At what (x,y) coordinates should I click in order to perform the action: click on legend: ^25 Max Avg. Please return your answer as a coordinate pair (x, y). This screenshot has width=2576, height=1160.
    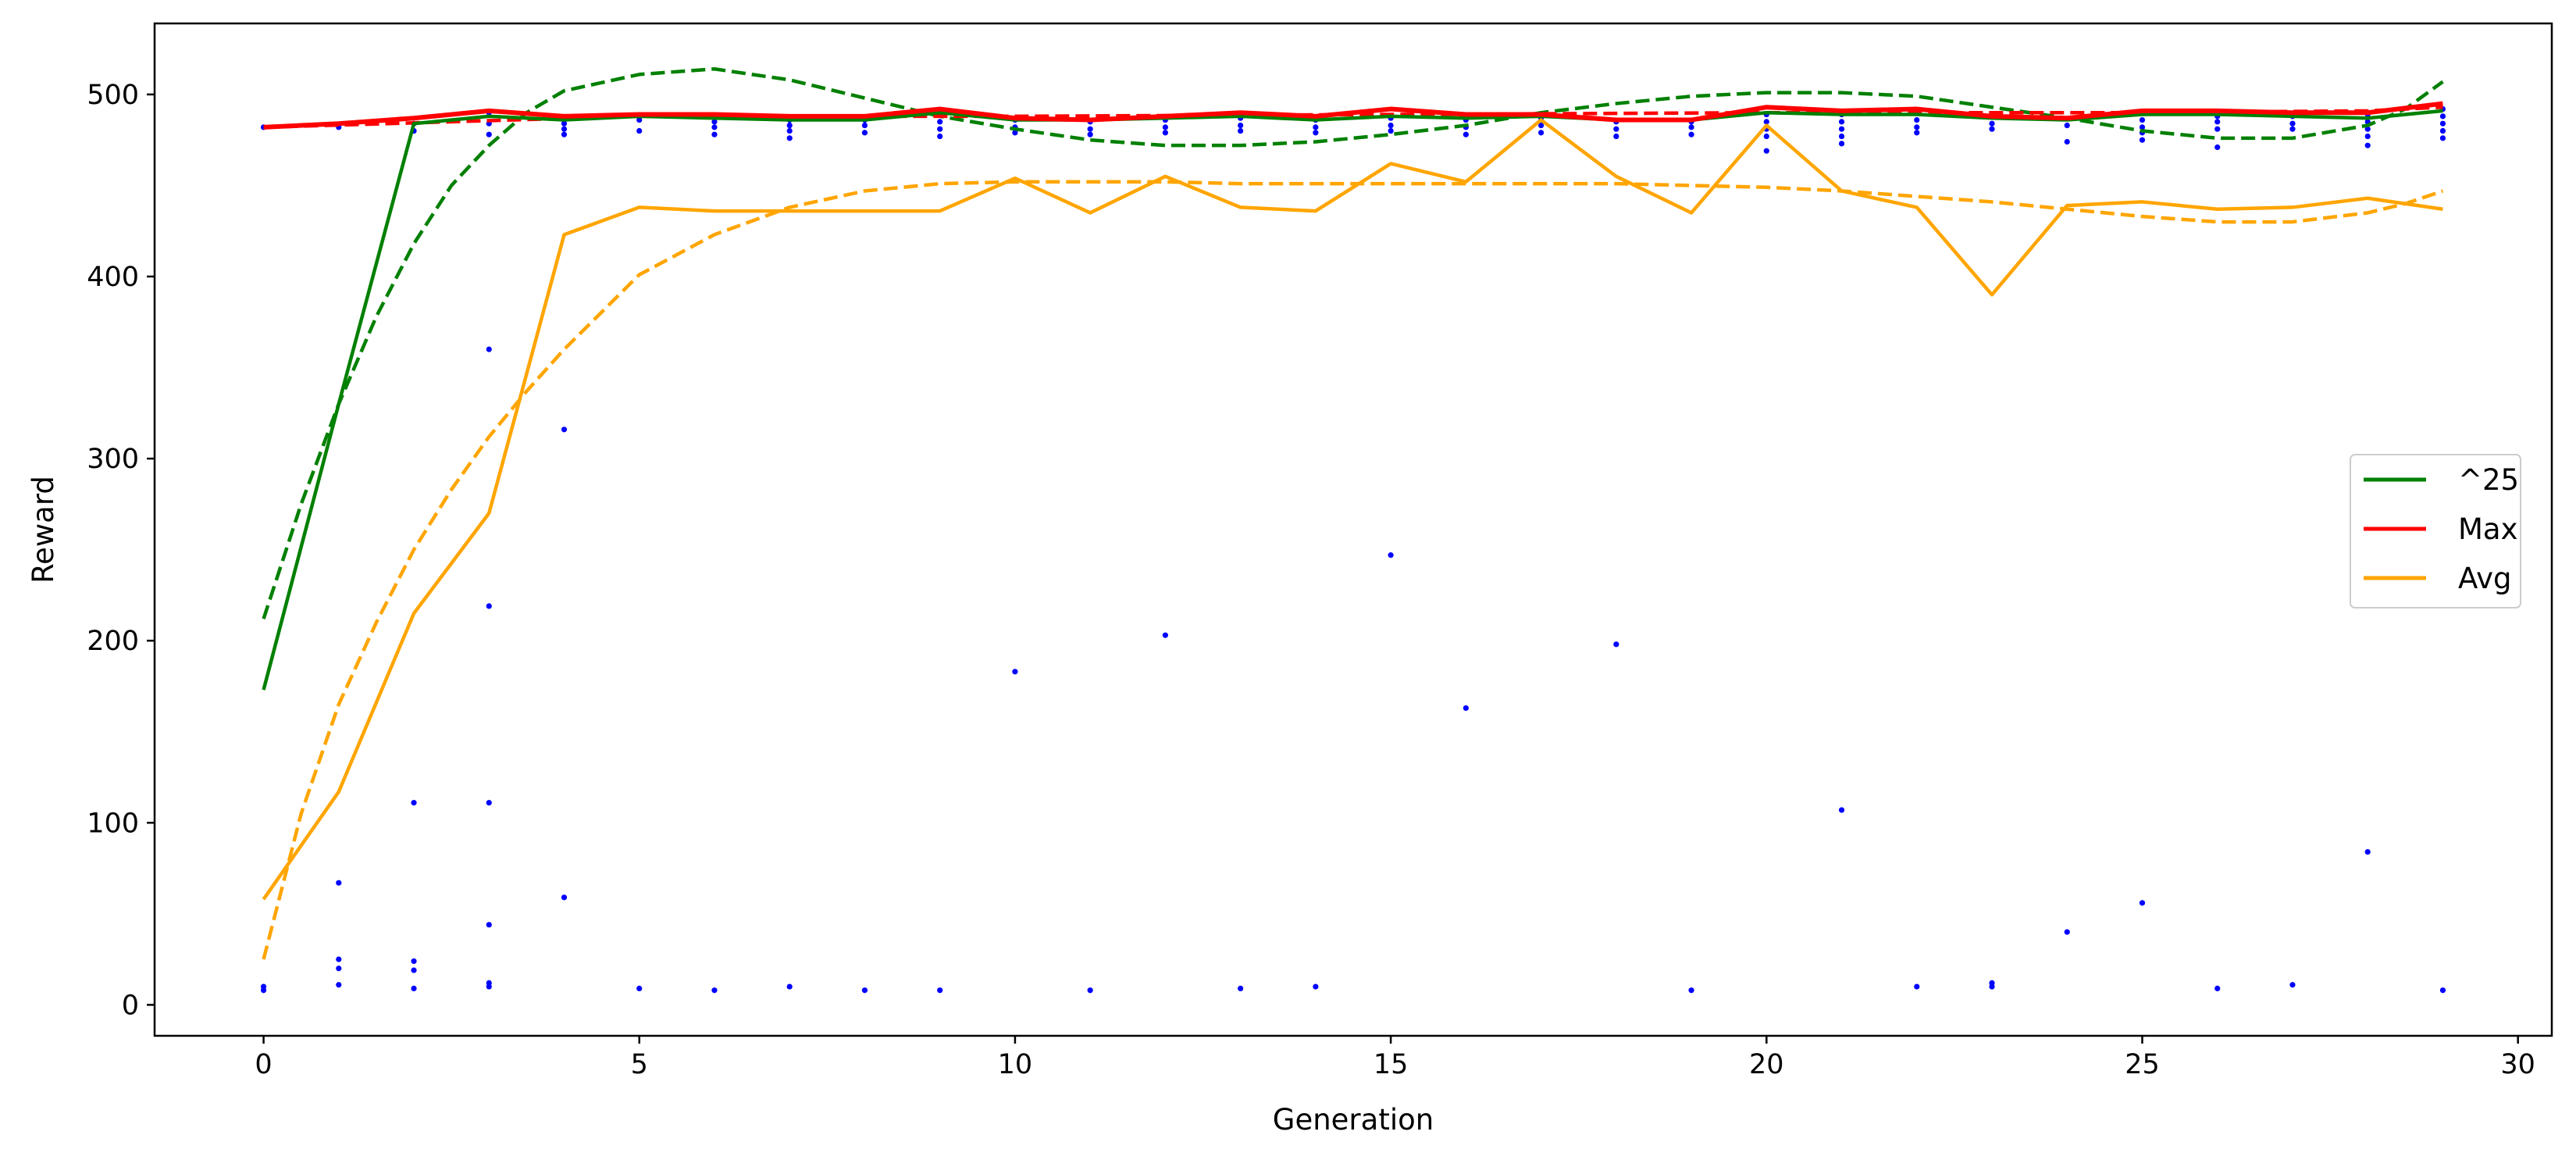
    Looking at the image, I should click on (2435, 531).